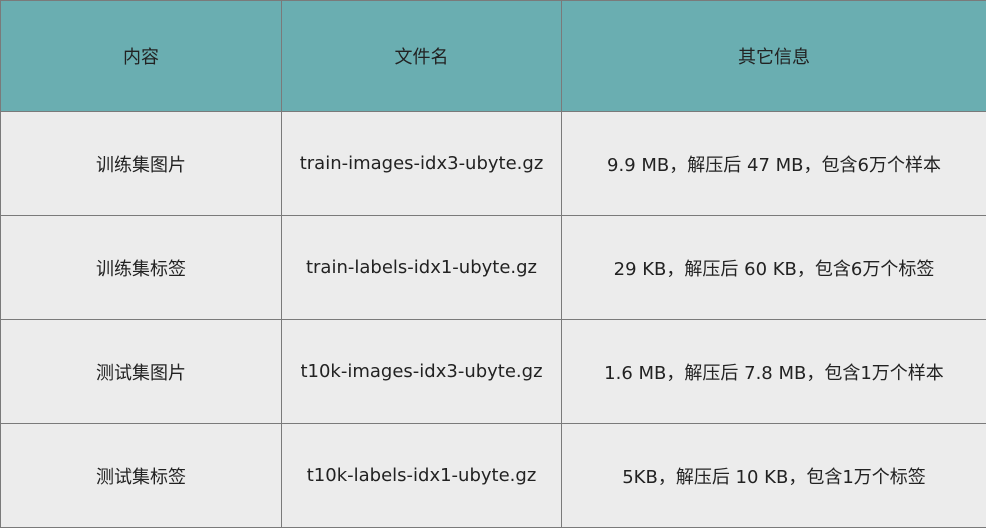  I want to click on table-cell: 训练集标签, so click(141, 267).